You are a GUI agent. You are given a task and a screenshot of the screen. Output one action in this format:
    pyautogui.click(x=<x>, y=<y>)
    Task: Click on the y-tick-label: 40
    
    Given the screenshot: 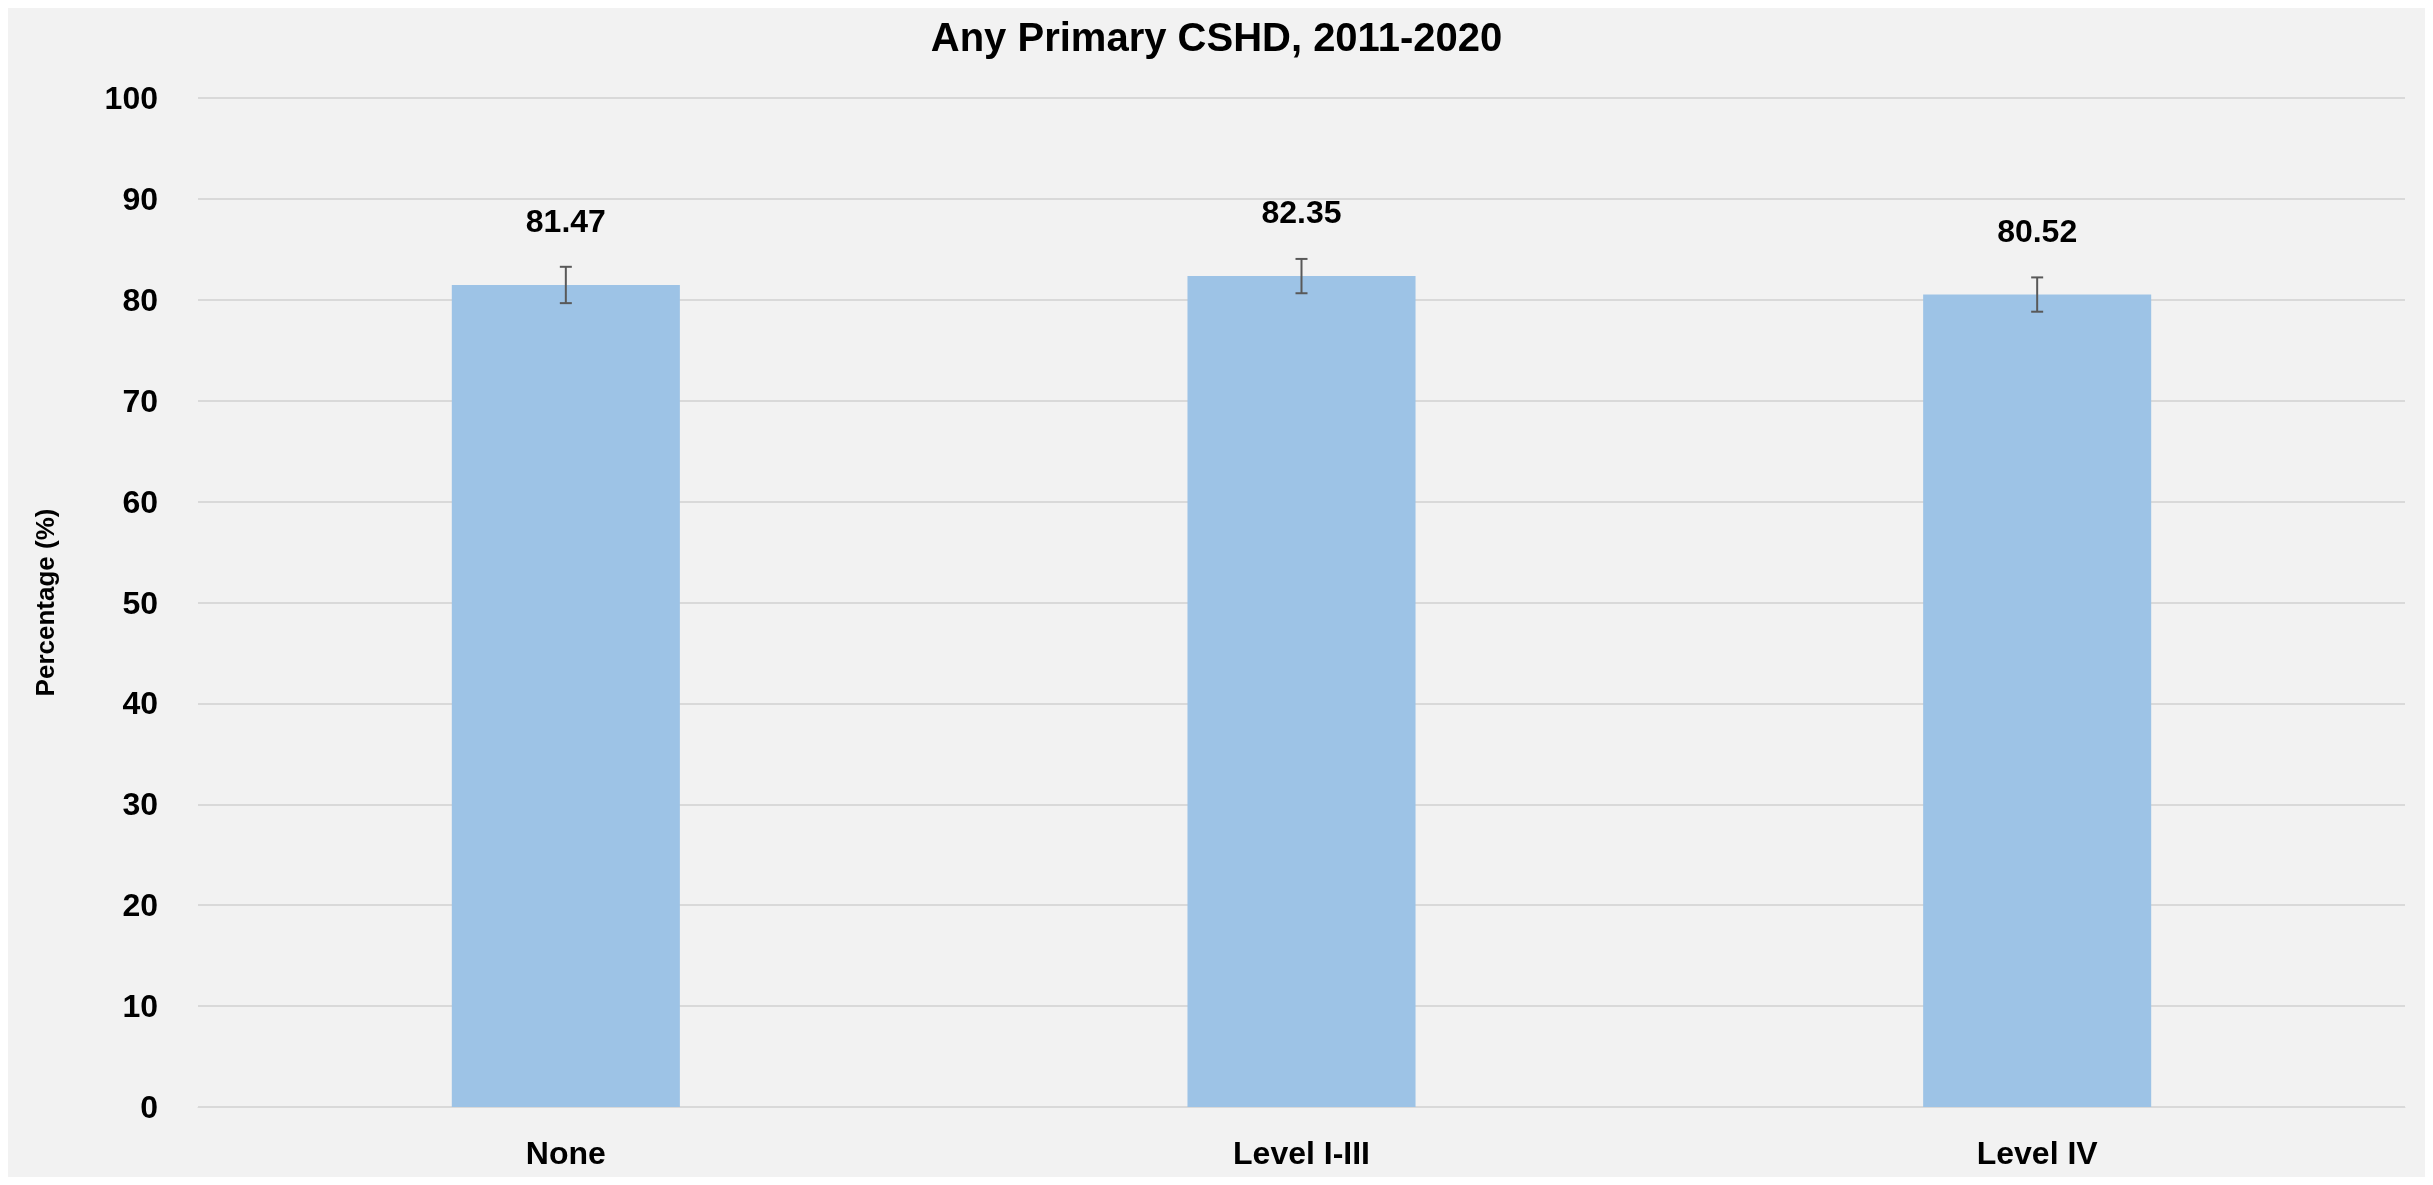 What is the action you would take?
    pyautogui.click(x=140, y=703)
    